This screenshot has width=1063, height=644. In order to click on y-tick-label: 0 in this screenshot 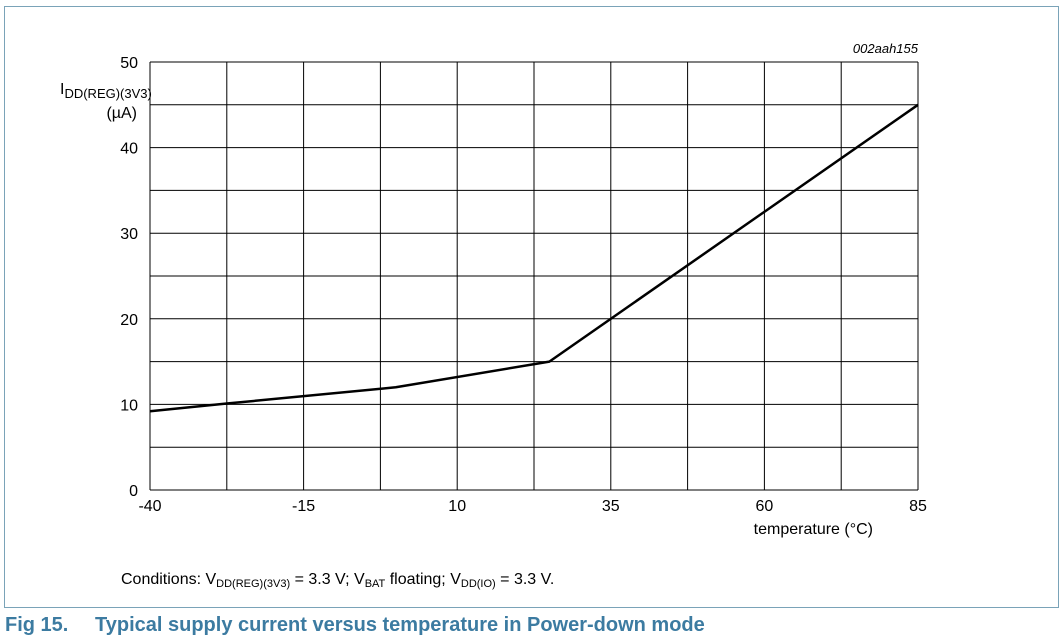, I will do `click(133, 491)`.